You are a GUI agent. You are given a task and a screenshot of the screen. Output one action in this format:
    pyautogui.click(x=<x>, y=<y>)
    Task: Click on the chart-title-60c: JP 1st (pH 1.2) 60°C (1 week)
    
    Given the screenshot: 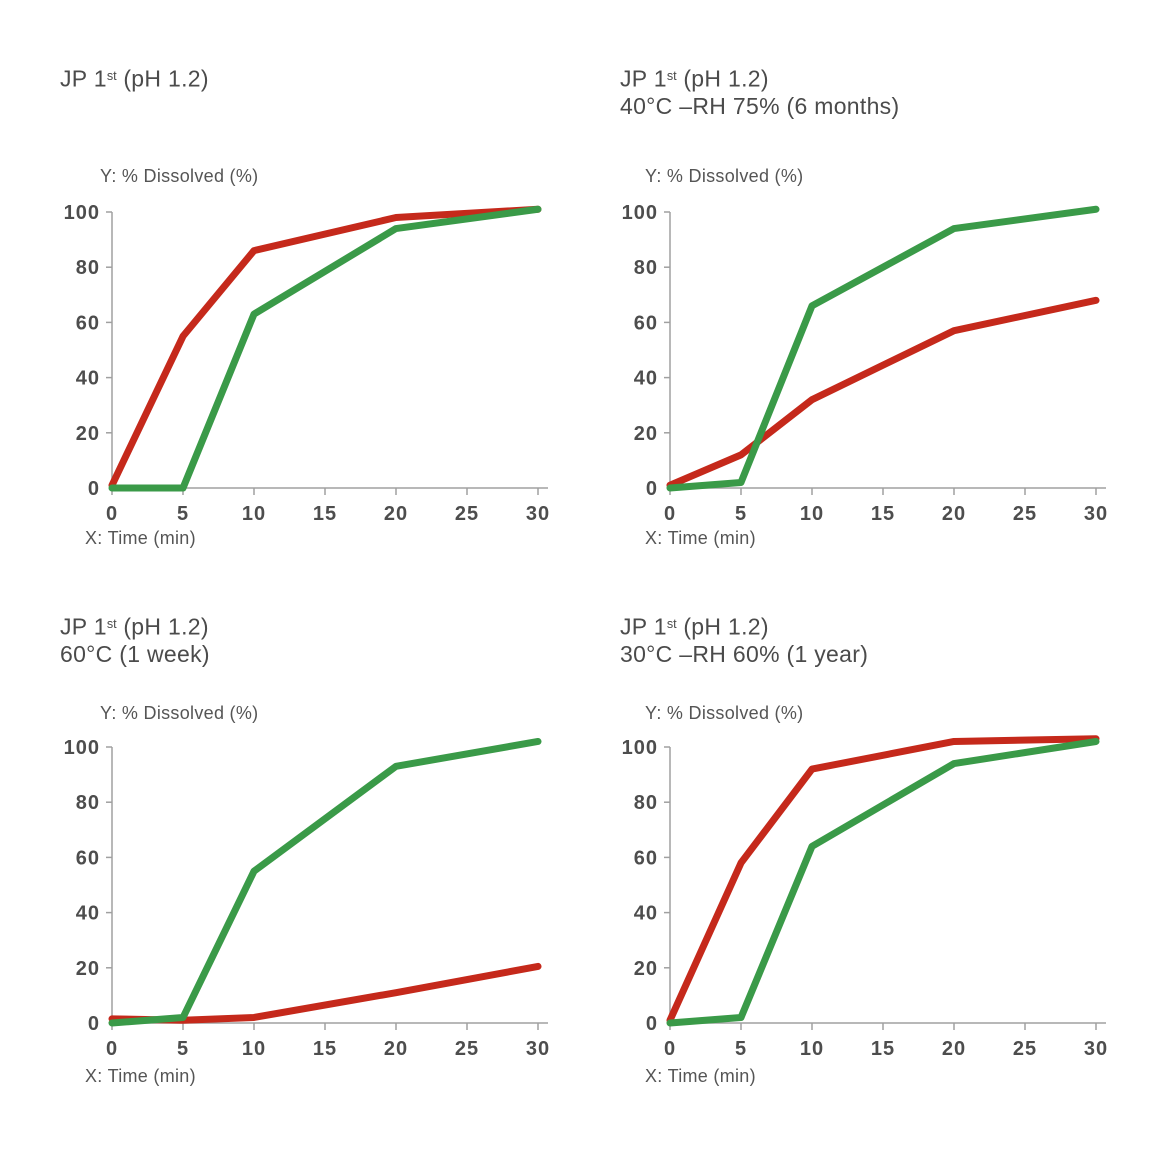 What is the action you would take?
    pyautogui.click(x=135, y=639)
    